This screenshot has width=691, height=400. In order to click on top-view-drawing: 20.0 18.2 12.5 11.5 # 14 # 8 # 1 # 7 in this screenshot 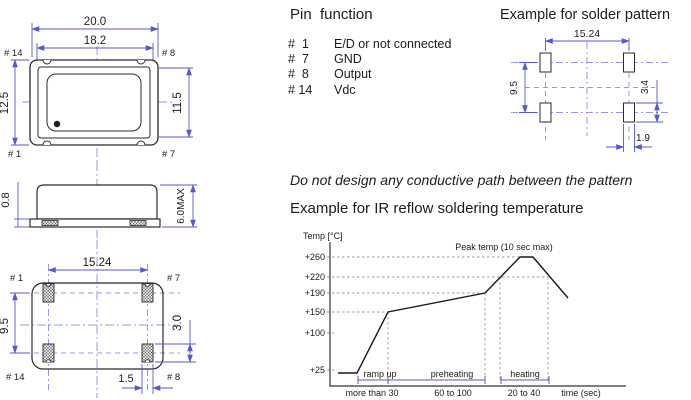, I will do `click(96, 90)`.